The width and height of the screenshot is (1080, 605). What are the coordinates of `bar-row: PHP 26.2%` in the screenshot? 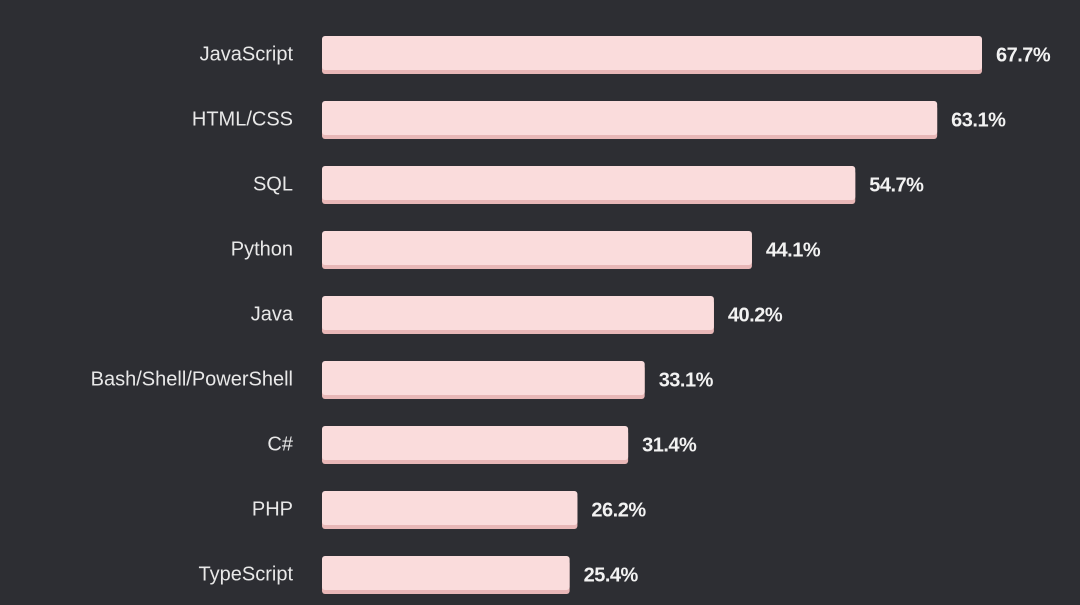 It's located at (449, 510).